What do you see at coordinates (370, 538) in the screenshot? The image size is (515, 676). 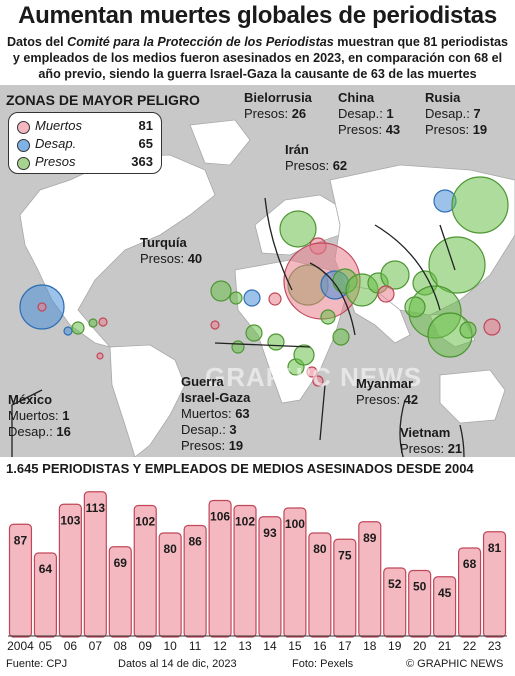 I see `bar-value-label: 89` at bounding box center [370, 538].